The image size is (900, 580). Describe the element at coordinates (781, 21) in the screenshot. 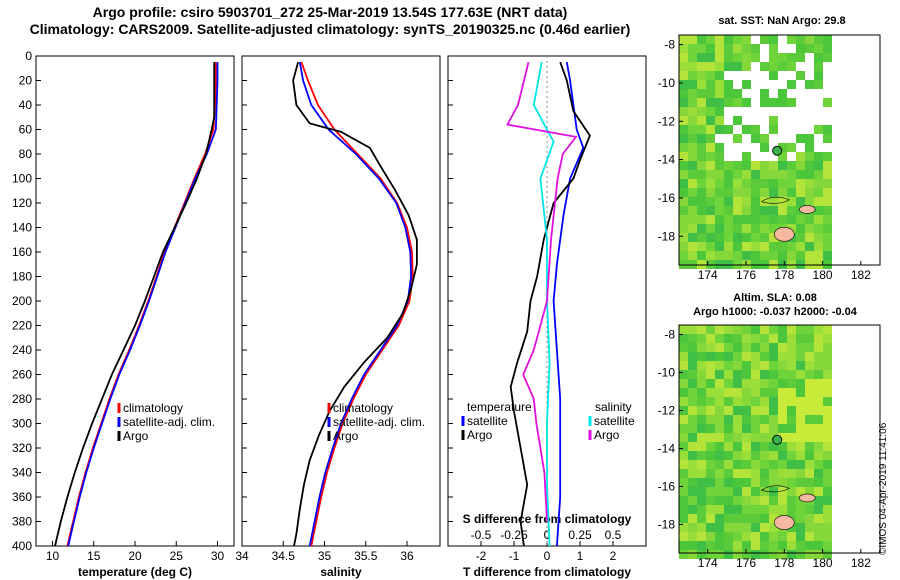

I see `sst-map-title: sat. SST: NaN Argo: 29.8` at that location.